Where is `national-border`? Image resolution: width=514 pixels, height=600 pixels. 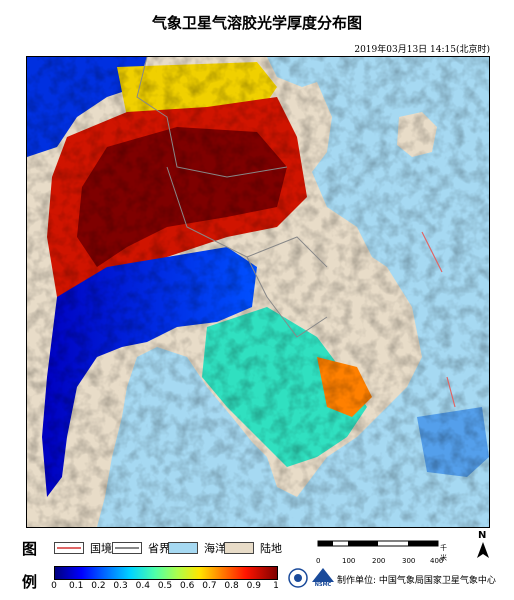 national-border is located at coordinates (438, 319).